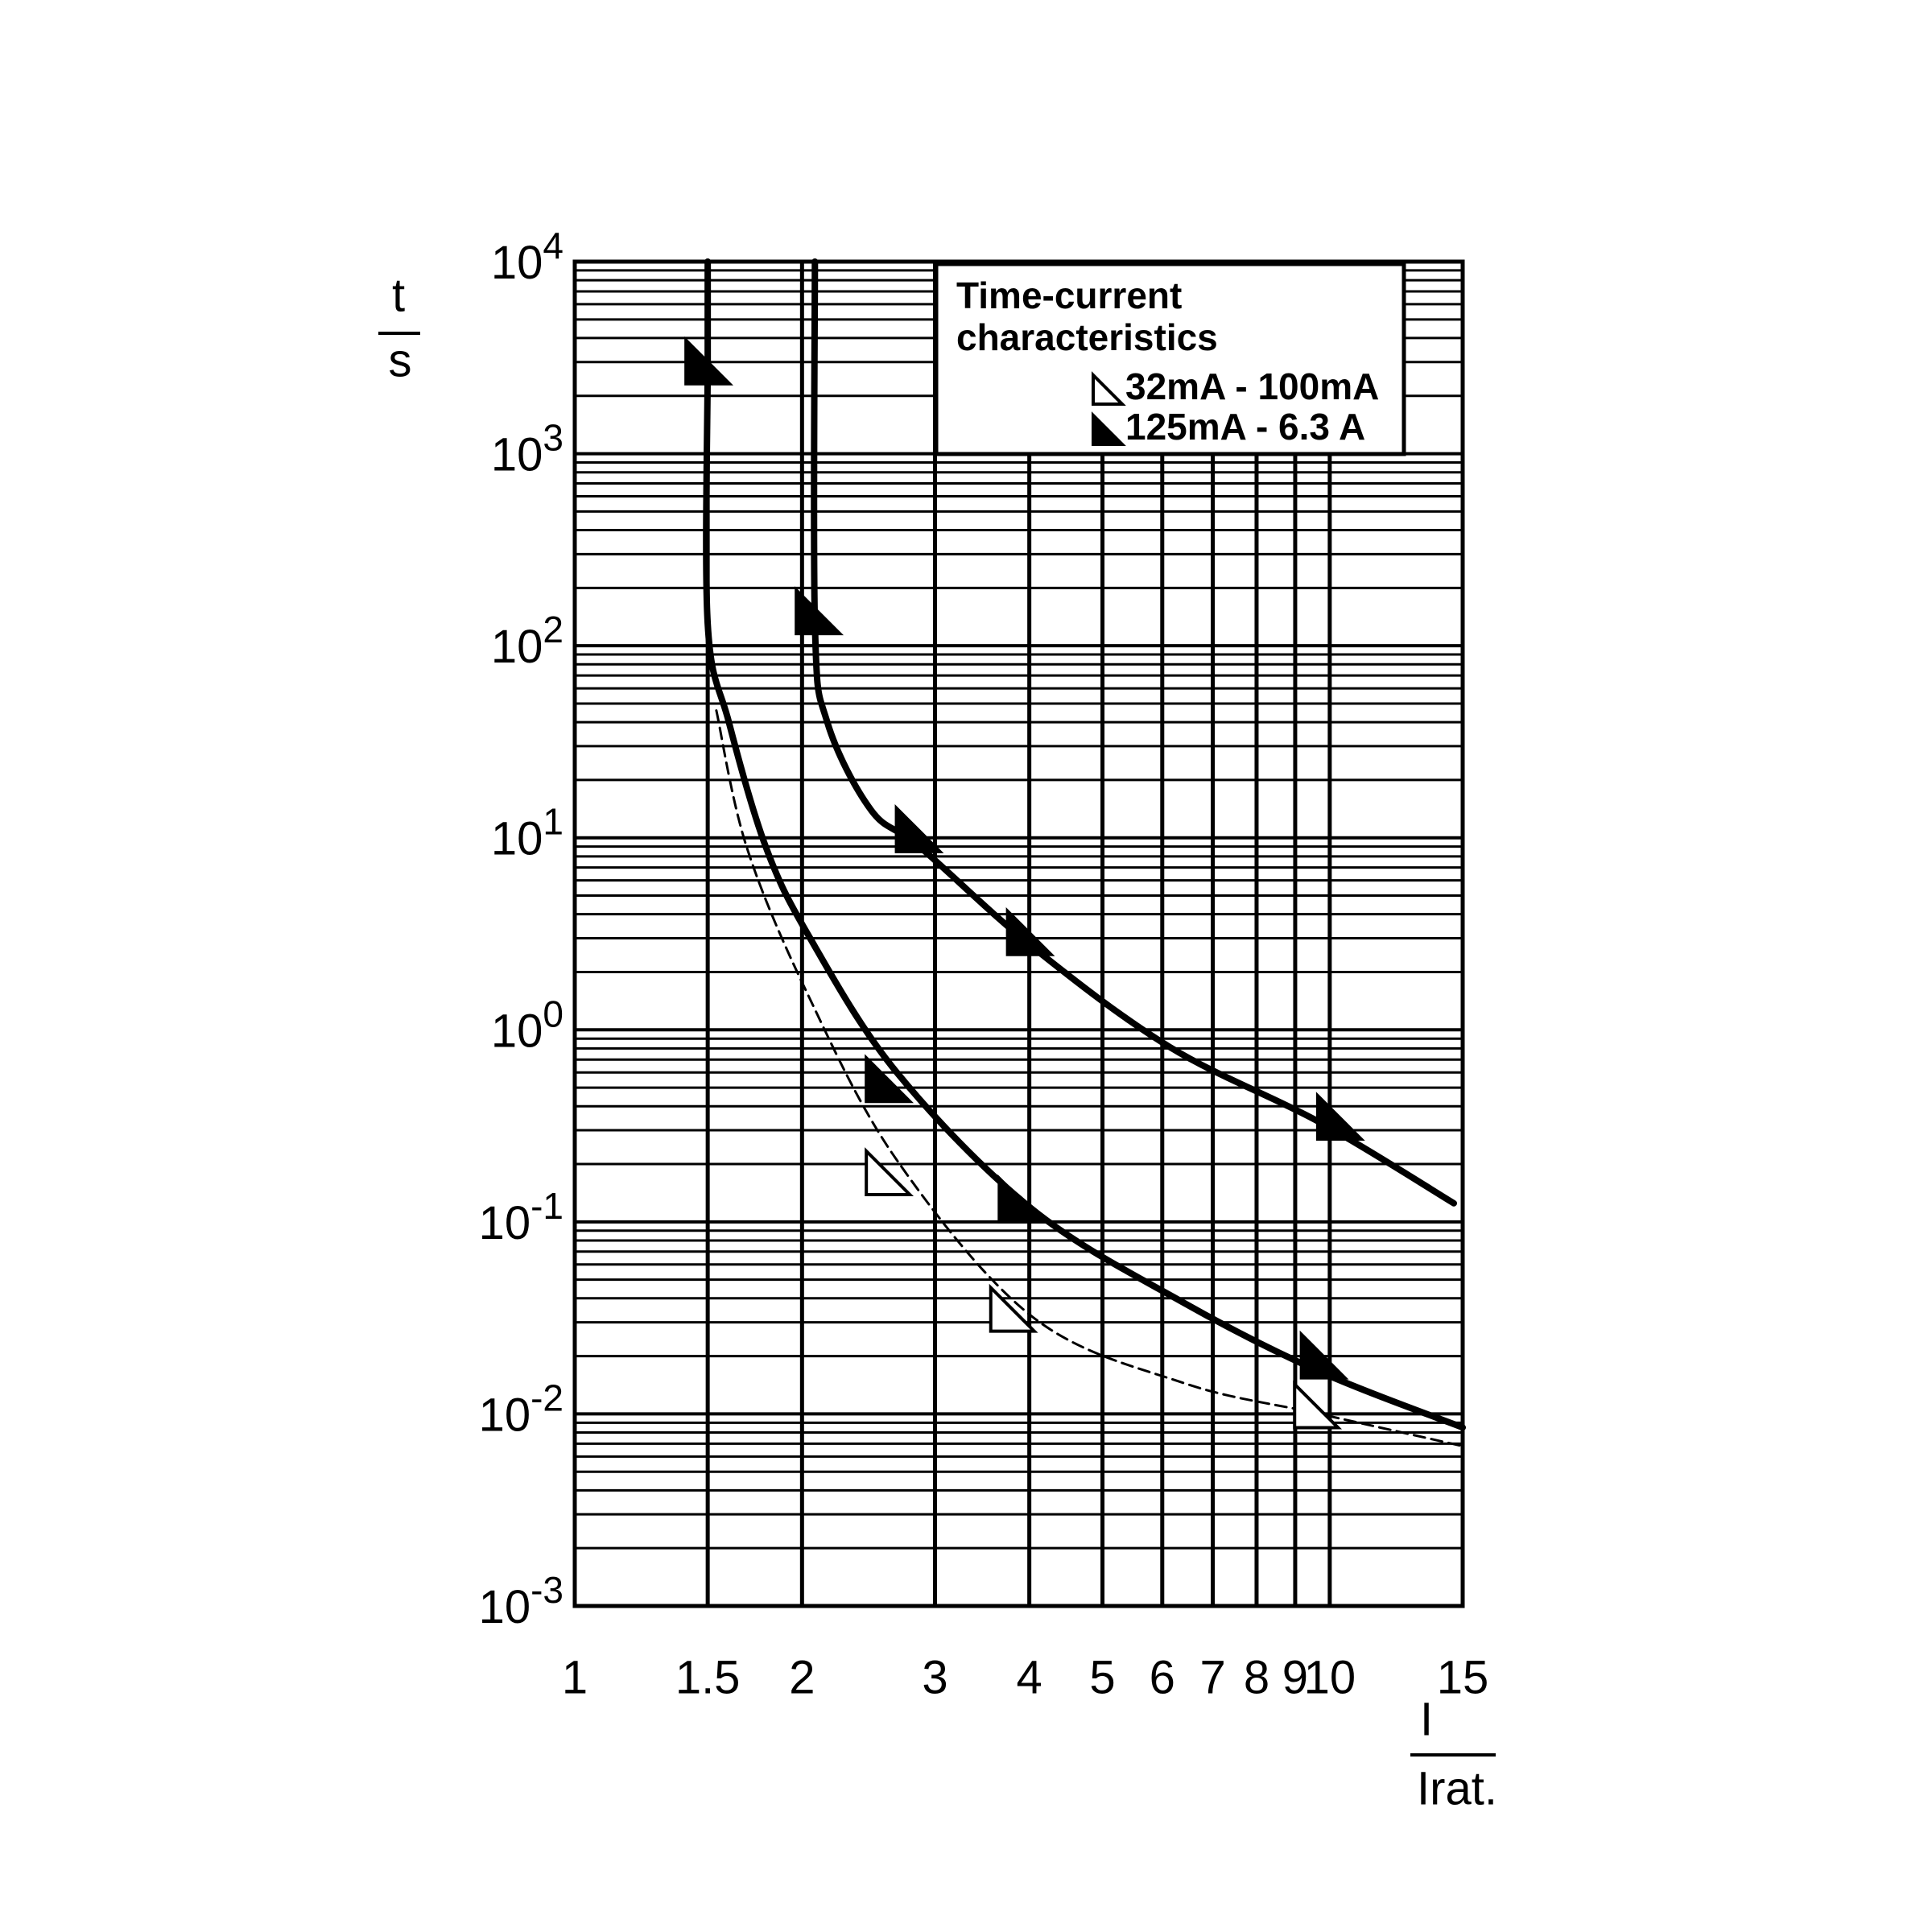  What do you see at coordinates (1212, 1677) in the screenshot?
I see `x-tick-label: 7` at bounding box center [1212, 1677].